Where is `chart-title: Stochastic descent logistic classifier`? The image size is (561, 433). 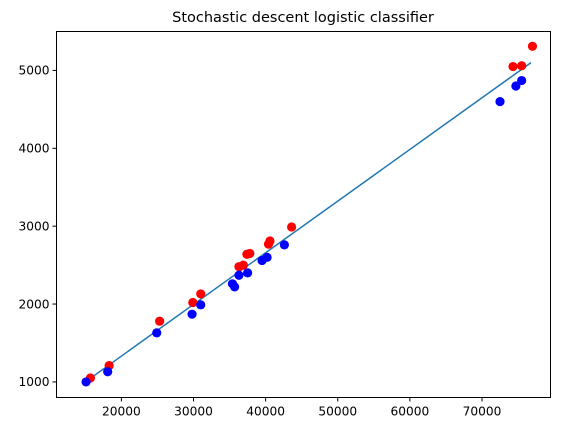
chart-title: Stochastic descent logistic classifier is located at coordinates (303, 18).